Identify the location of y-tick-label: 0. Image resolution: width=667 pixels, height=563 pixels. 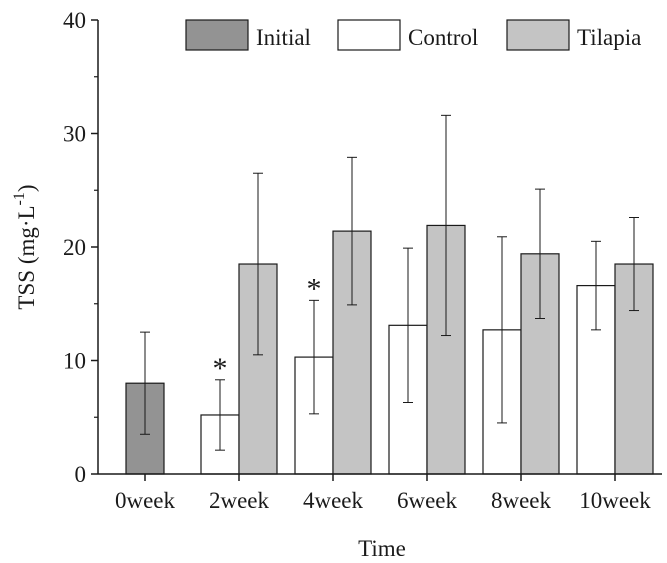
(81, 474).